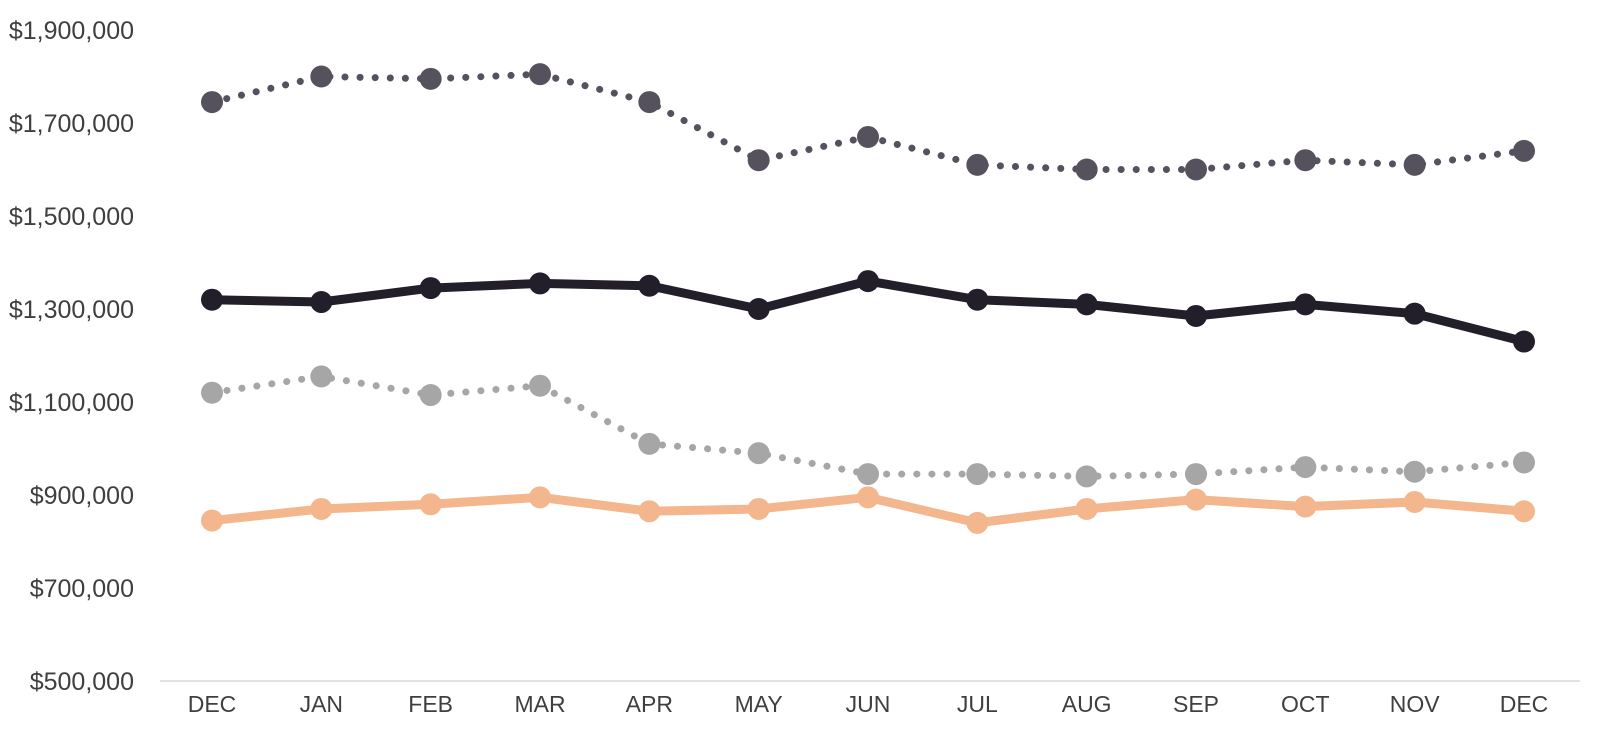  I want to click on y-axis-tick-label: $700,000, so click(82, 589).